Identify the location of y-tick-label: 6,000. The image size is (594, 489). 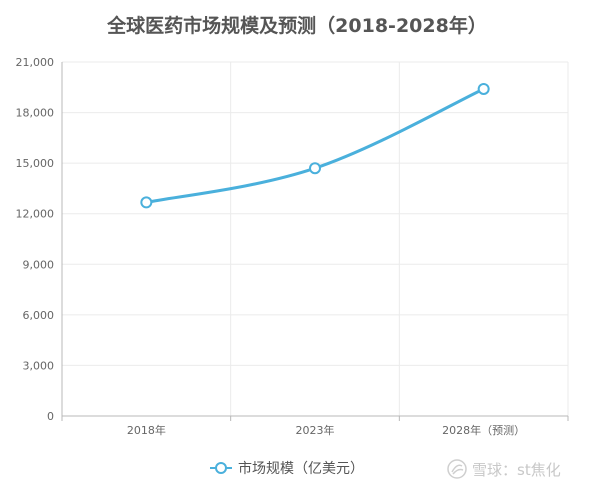
(39, 315).